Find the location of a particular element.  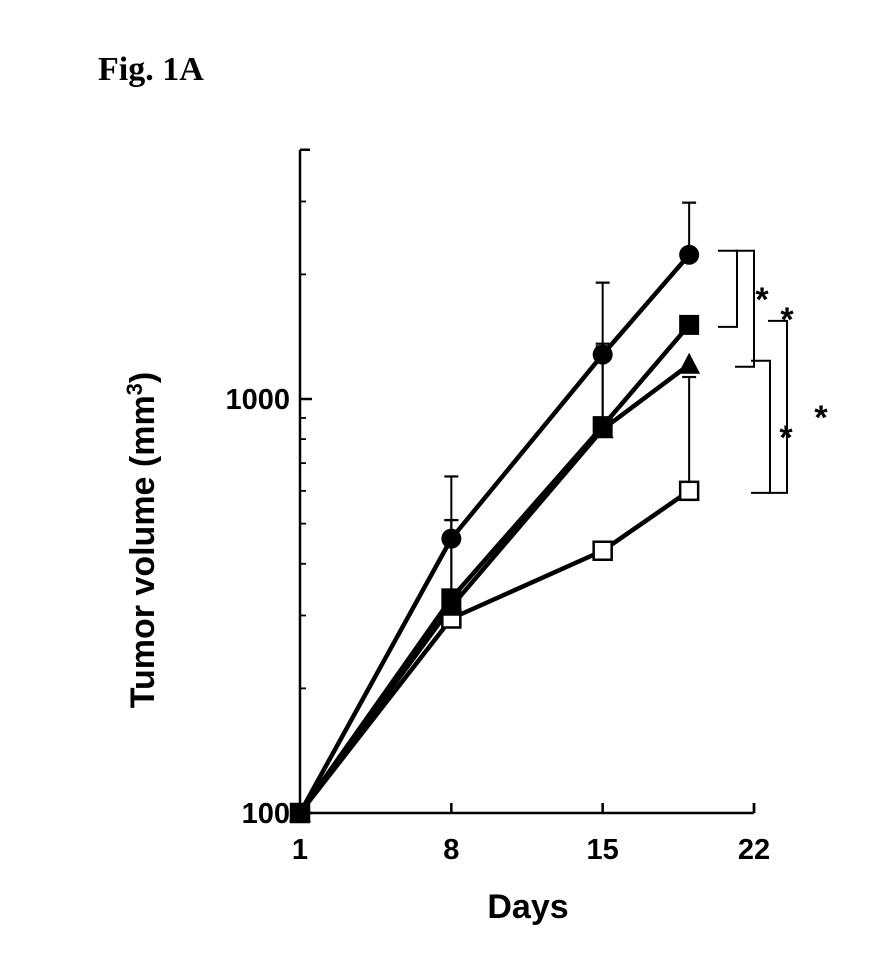

x-tick-label: 22 is located at coordinates (754, 850).